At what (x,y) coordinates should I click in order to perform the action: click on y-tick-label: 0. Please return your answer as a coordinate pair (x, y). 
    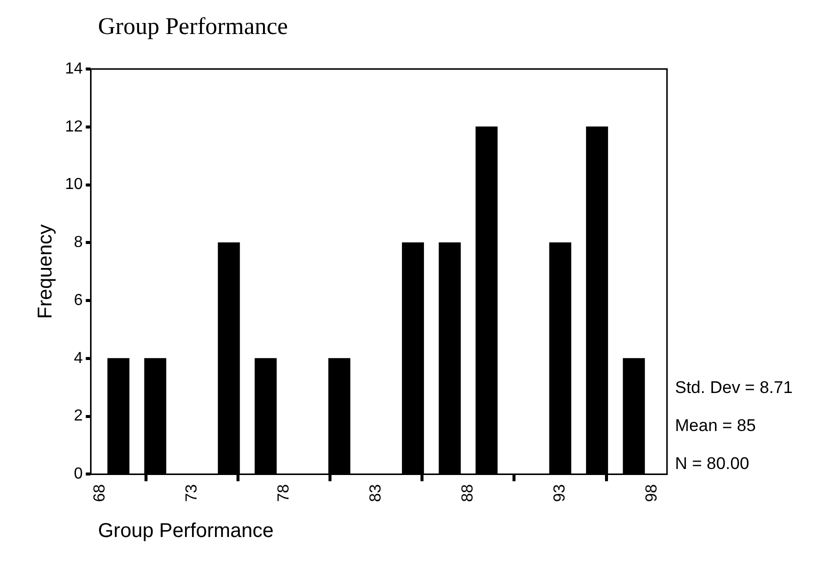
    Looking at the image, I should click on (78, 474).